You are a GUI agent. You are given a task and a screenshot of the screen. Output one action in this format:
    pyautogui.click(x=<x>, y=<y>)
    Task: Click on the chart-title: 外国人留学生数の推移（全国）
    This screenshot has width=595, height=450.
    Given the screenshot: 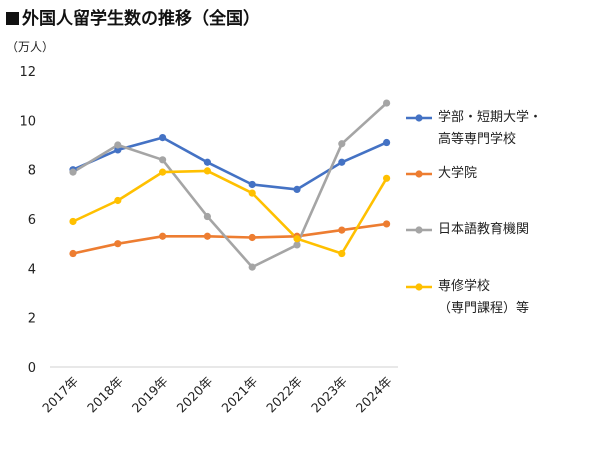 What is the action you would take?
    pyautogui.click(x=133, y=16)
    